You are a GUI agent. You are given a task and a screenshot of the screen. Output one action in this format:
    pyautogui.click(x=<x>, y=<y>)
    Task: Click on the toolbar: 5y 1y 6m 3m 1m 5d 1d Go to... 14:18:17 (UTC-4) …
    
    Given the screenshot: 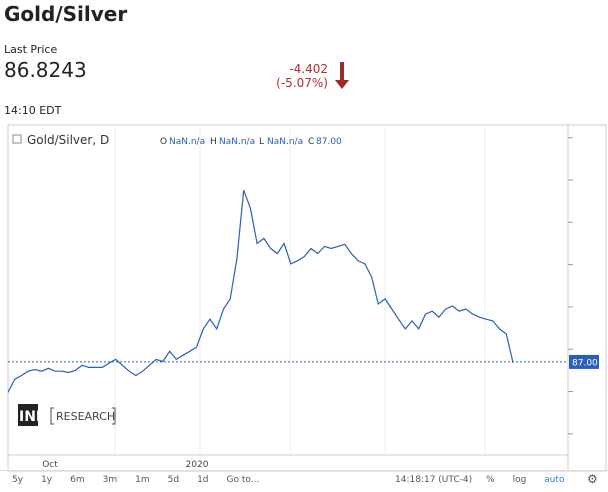 What is the action you would take?
    pyautogui.click(x=304, y=481)
    